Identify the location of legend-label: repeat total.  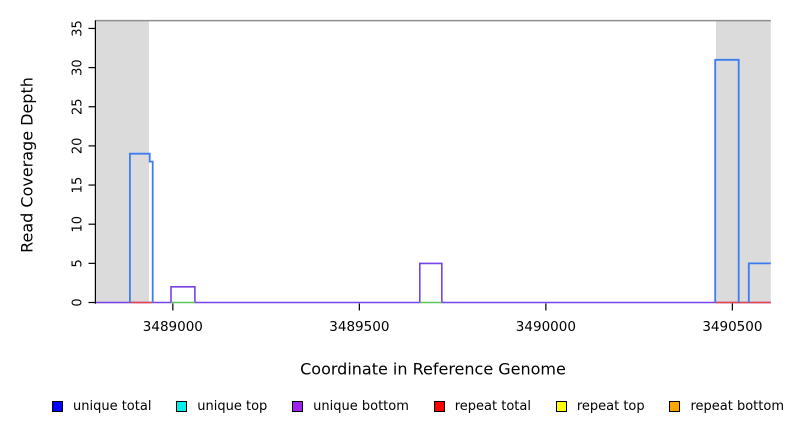
(492, 406).